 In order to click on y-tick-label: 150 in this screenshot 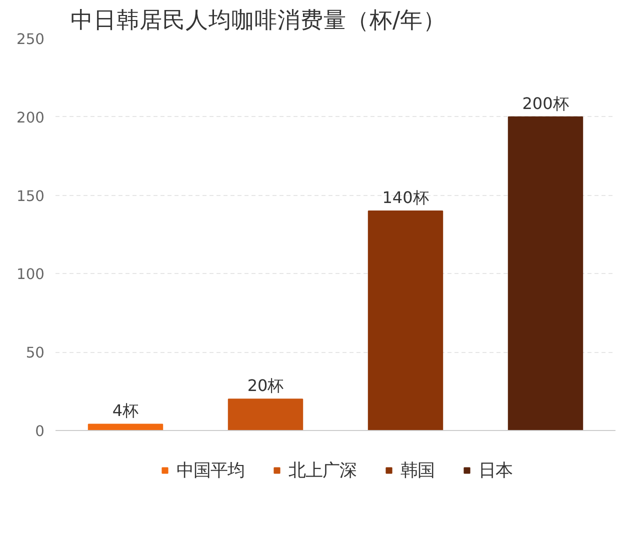, I will do `click(30, 196)`.